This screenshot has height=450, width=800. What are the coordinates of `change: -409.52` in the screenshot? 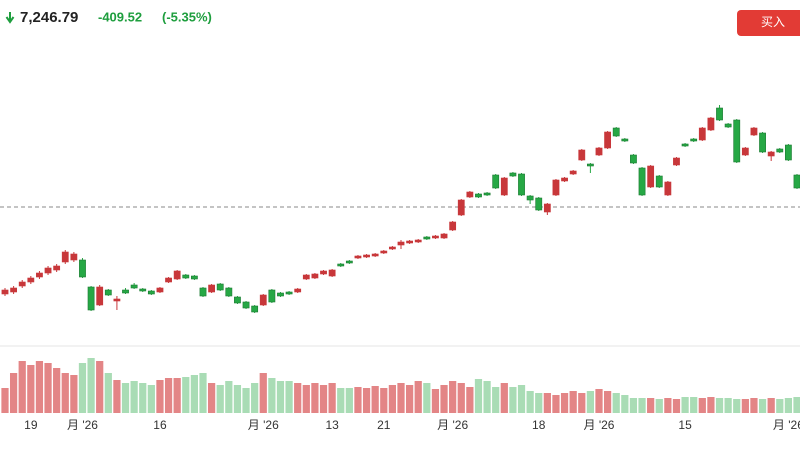 It's located at (120, 16).